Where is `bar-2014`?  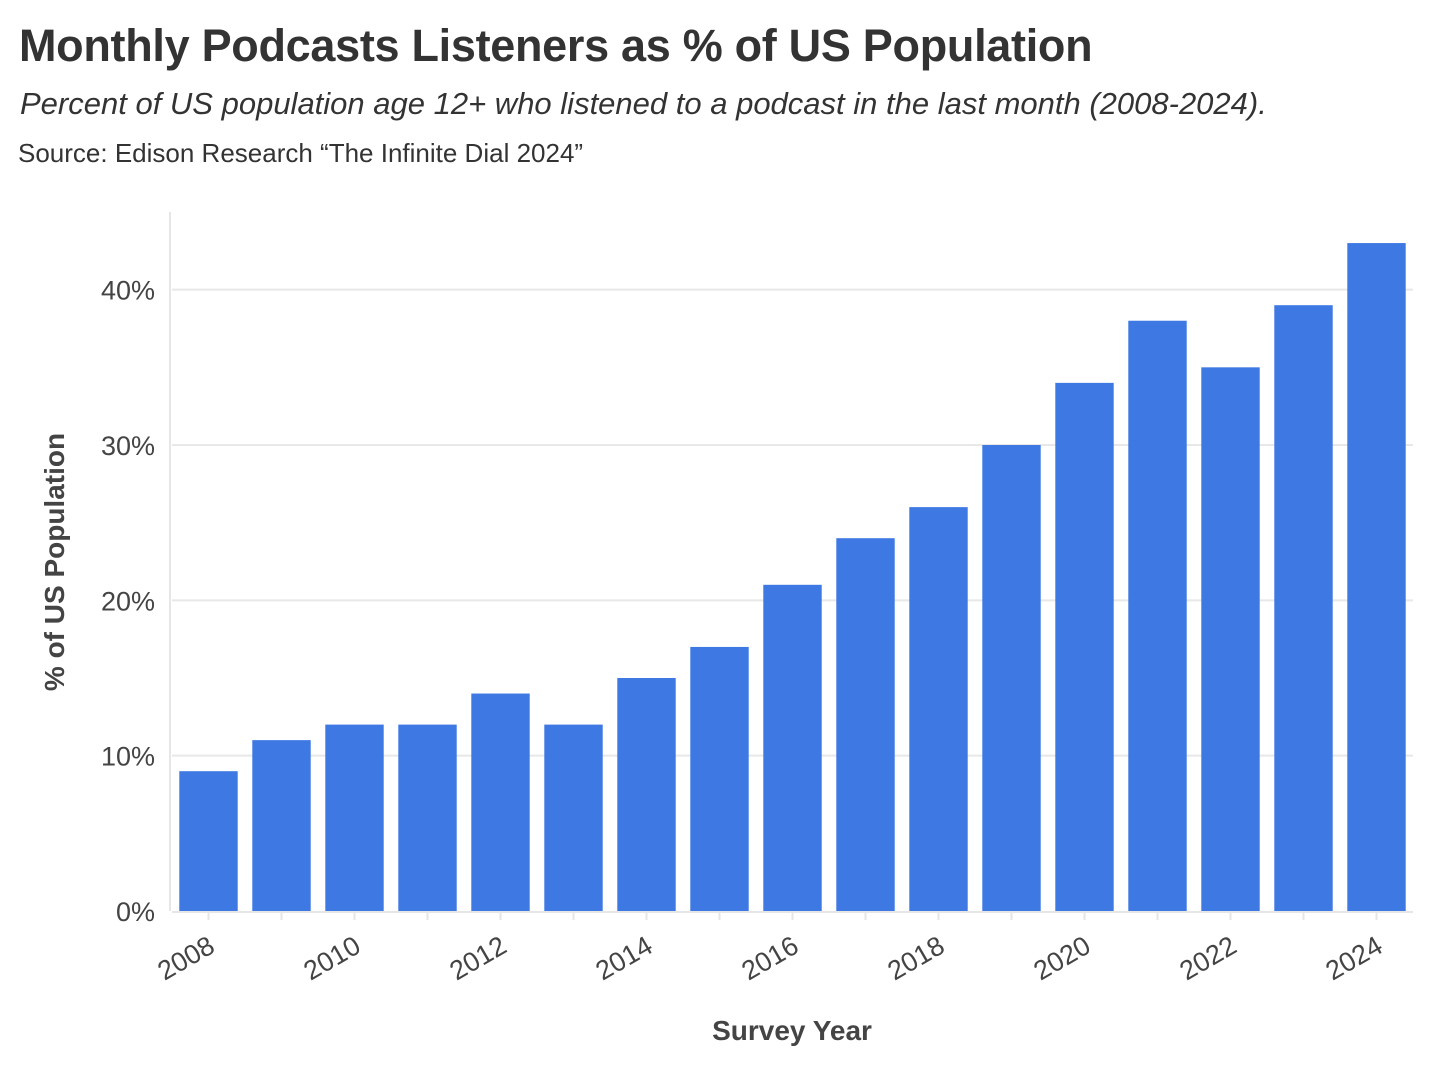 bar-2014 is located at coordinates (646, 794).